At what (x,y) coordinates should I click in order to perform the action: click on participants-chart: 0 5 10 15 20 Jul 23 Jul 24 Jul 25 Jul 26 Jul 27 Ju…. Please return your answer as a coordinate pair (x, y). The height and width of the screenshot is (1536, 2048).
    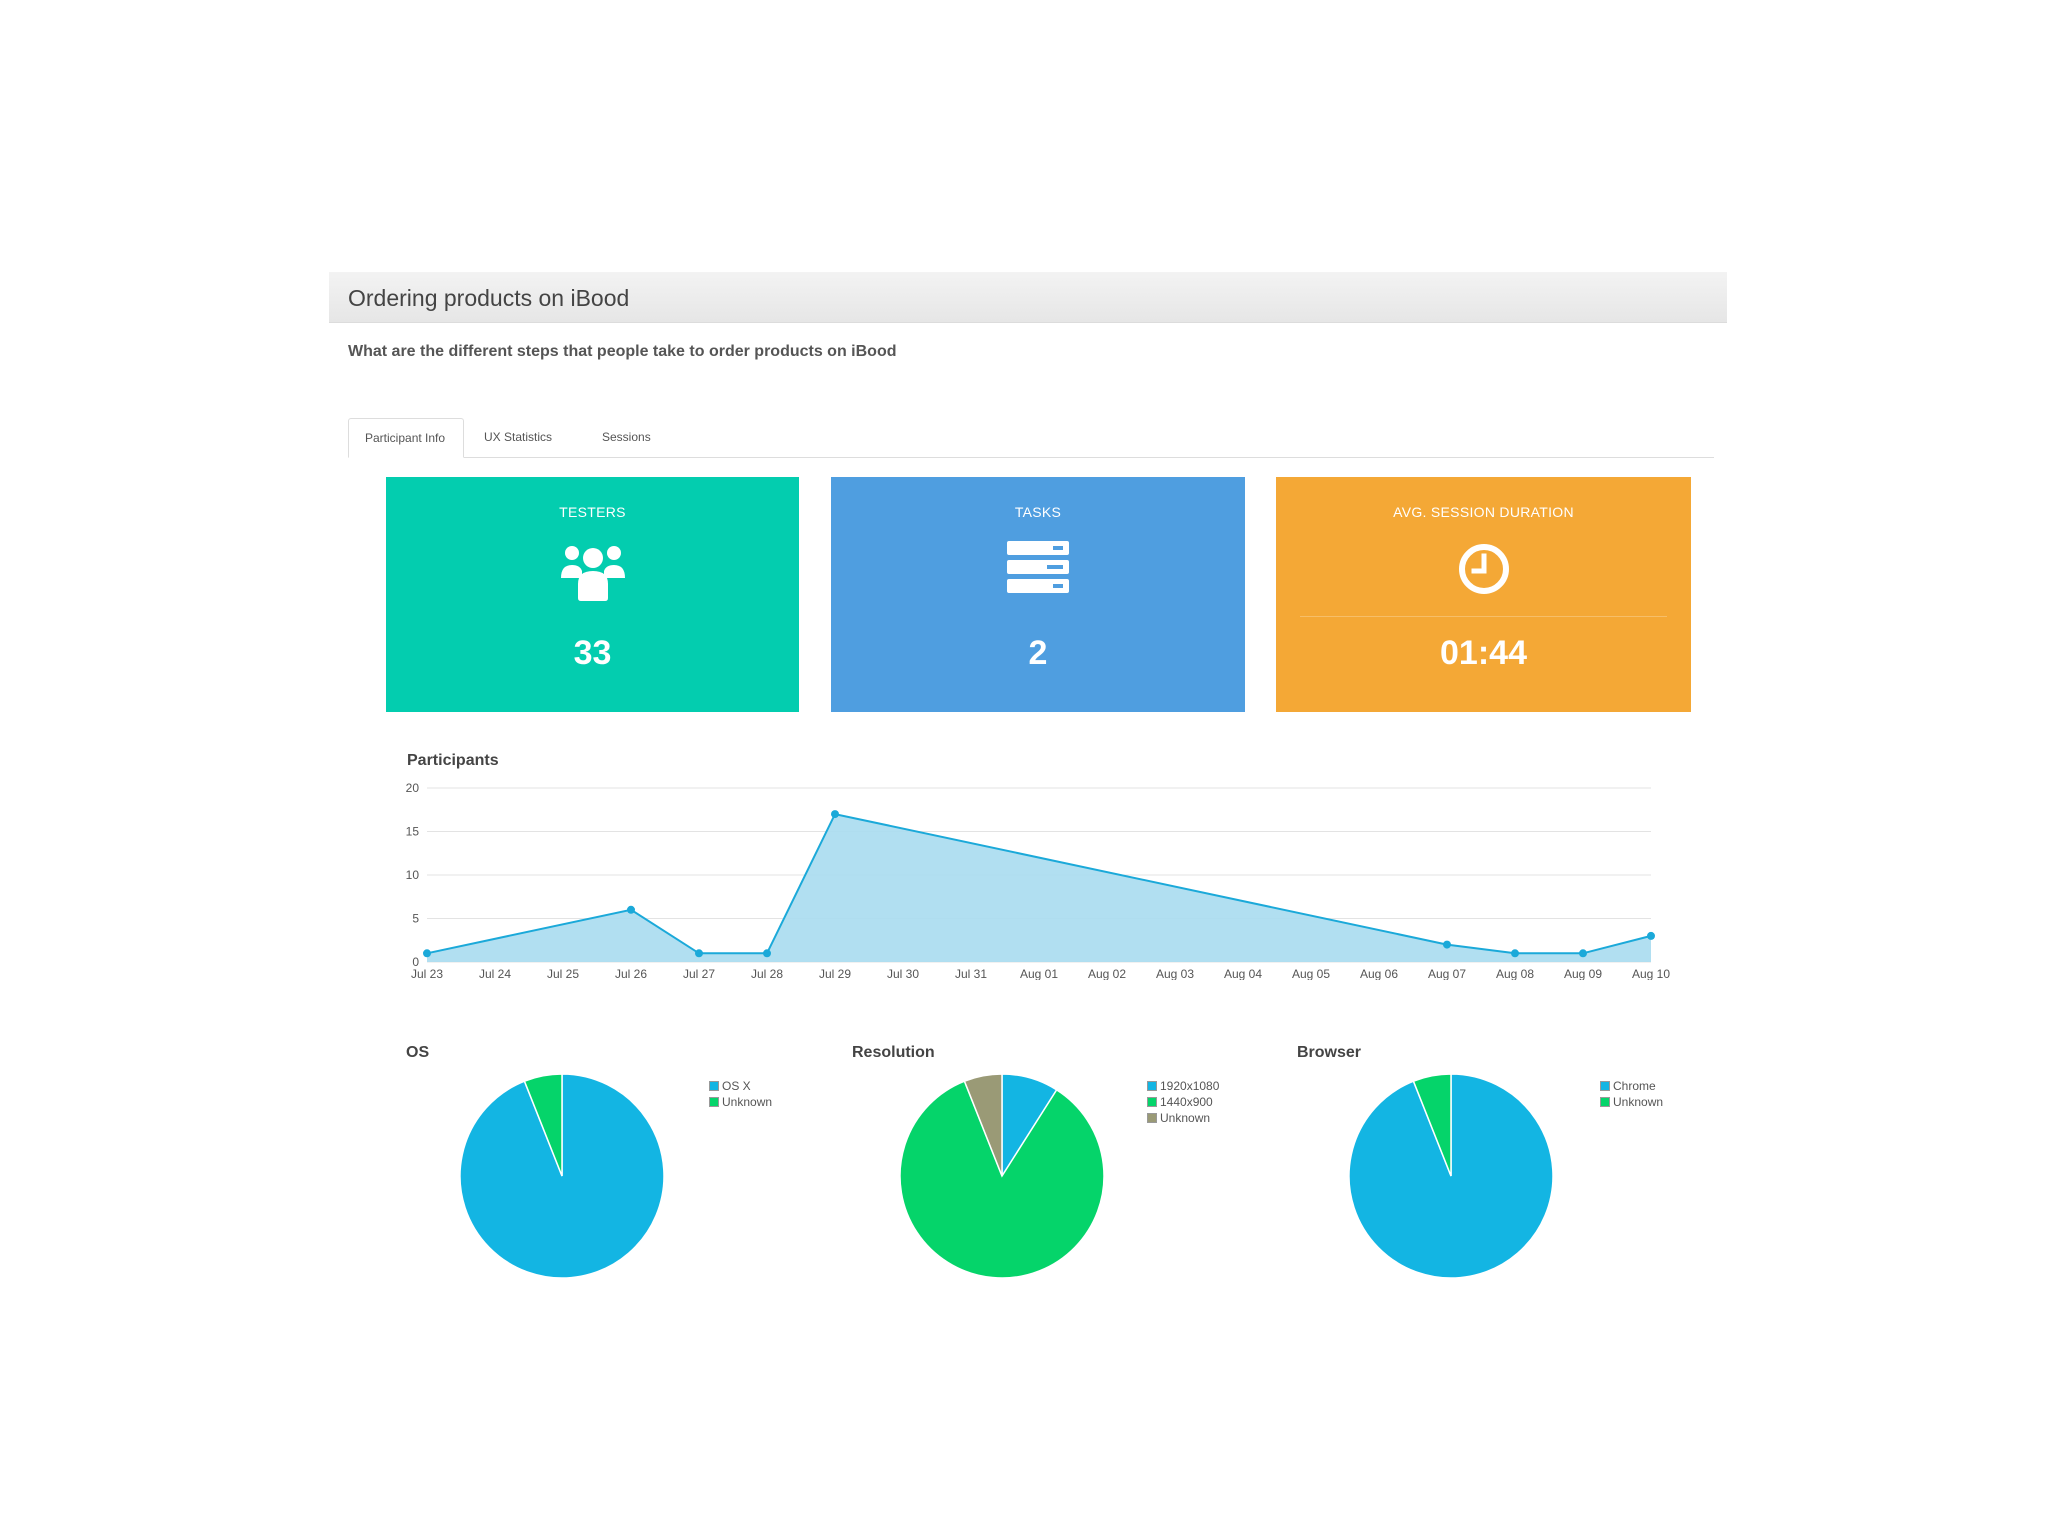
    Looking at the image, I should click on (1038, 880).